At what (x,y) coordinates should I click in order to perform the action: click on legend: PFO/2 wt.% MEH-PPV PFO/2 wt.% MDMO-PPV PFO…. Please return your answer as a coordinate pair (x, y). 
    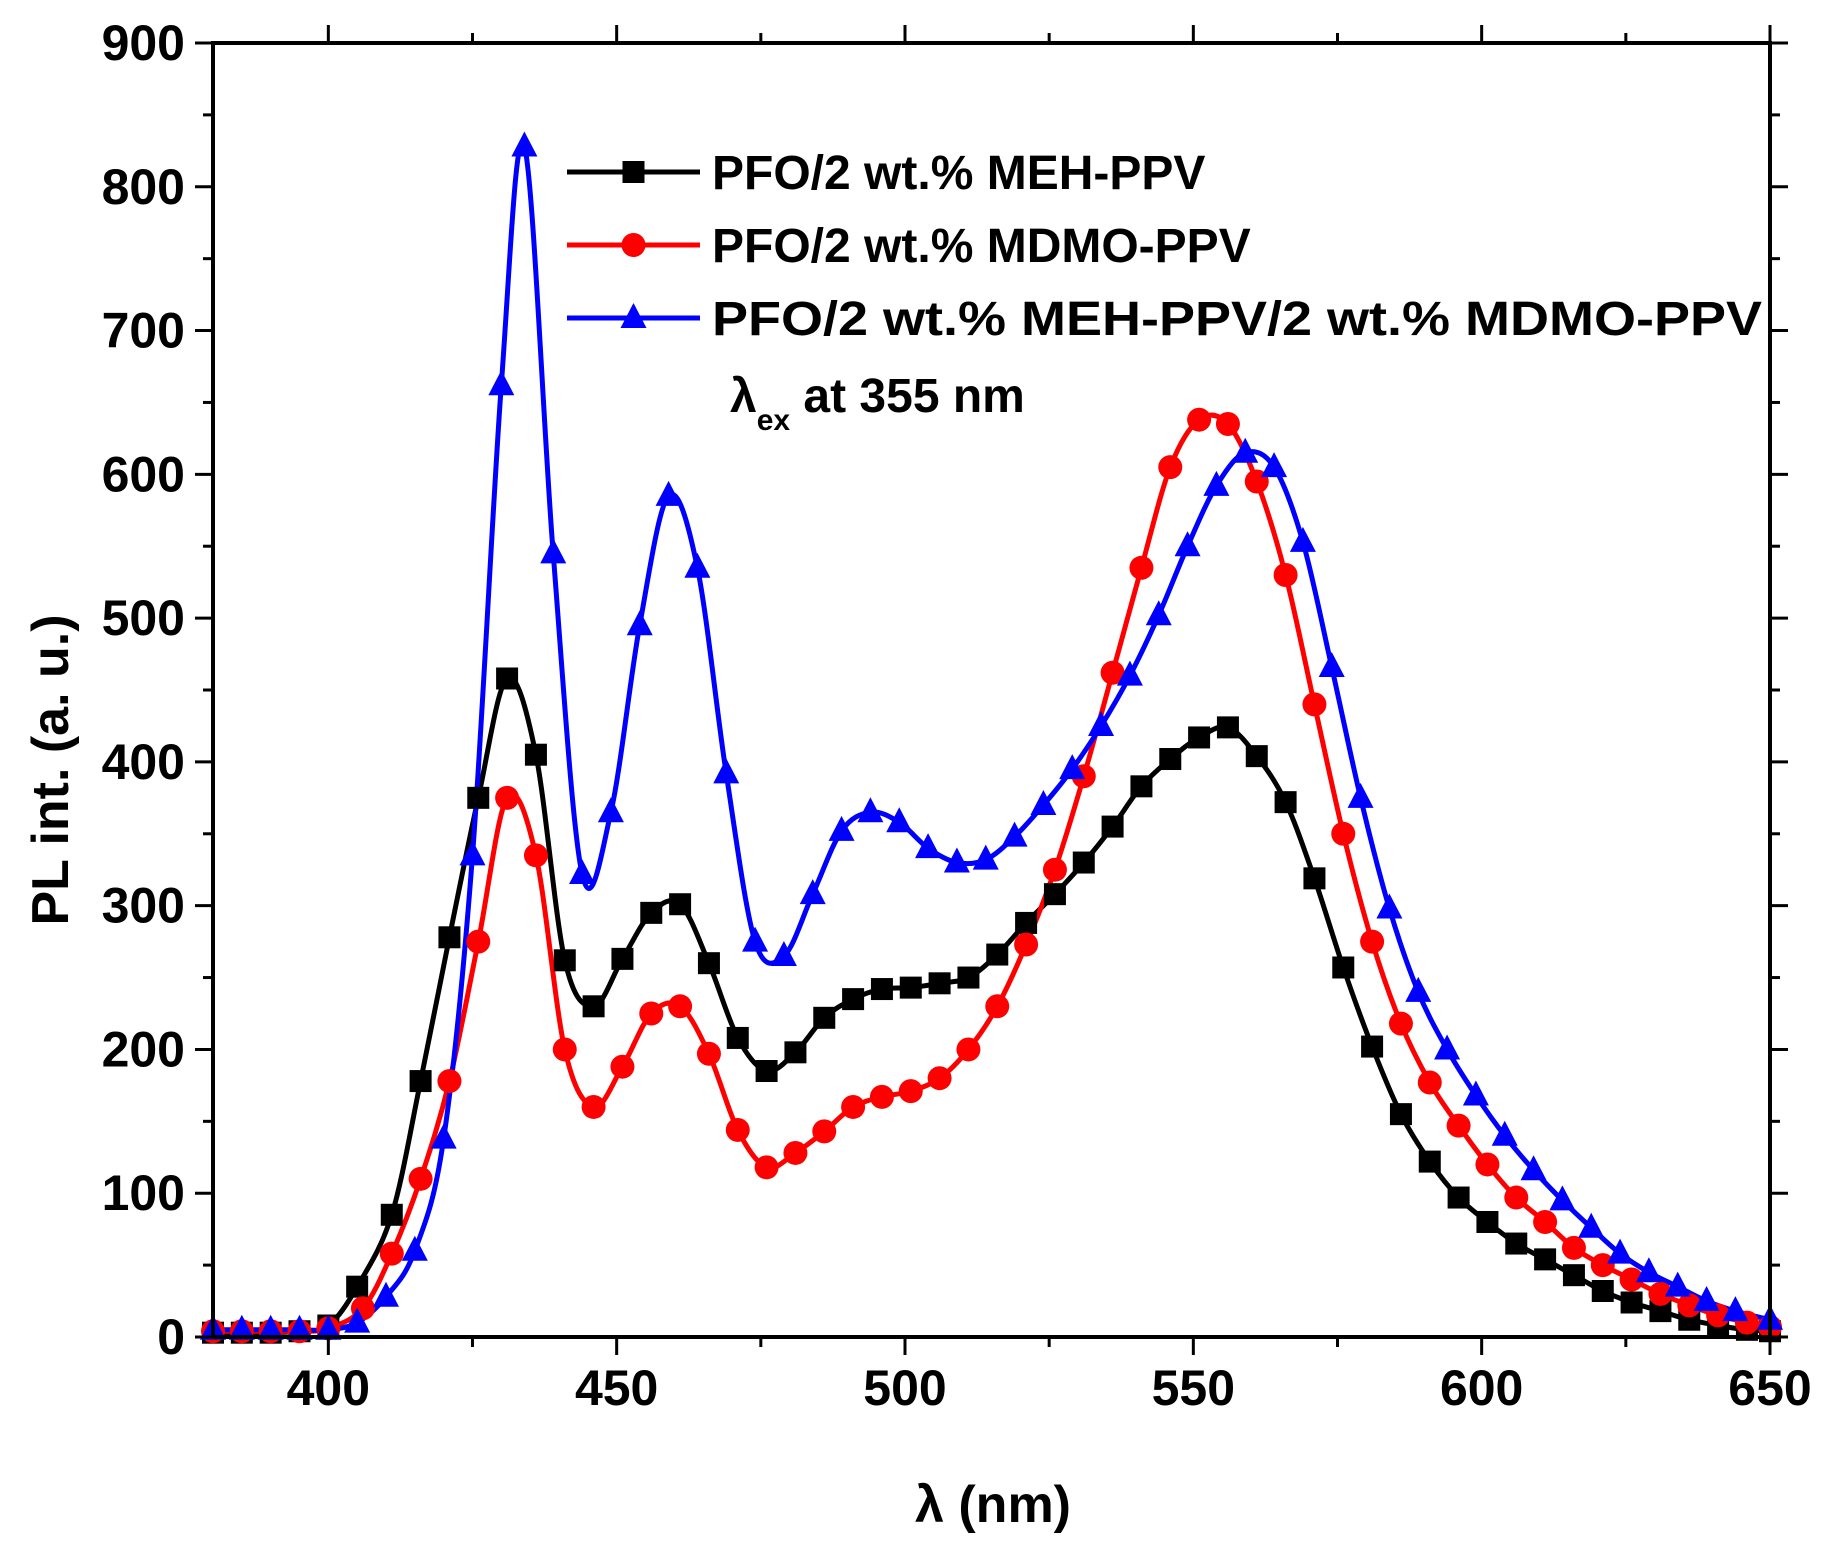
    Looking at the image, I should click on (1164, 246).